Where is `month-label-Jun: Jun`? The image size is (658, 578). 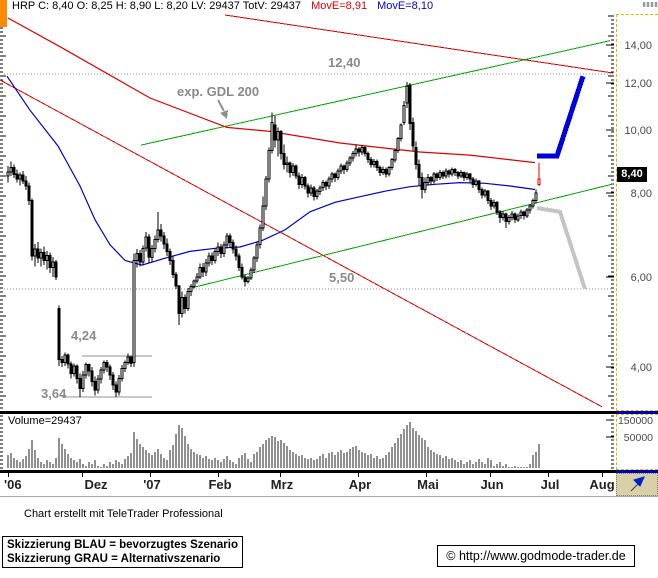
month-label-Jun: Jun is located at coordinates (492, 484).